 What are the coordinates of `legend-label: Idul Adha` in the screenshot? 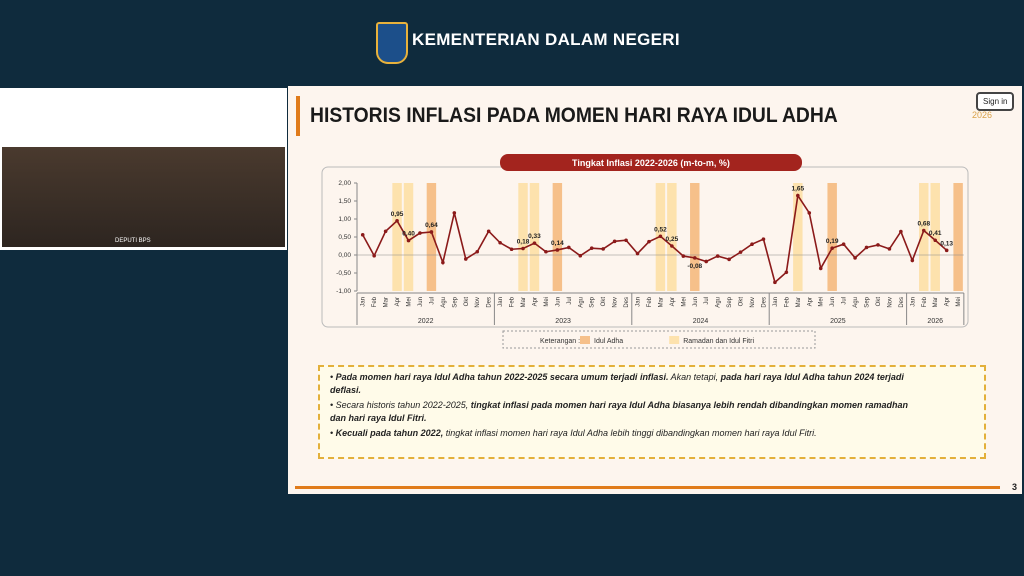 It's located at (608, 341).